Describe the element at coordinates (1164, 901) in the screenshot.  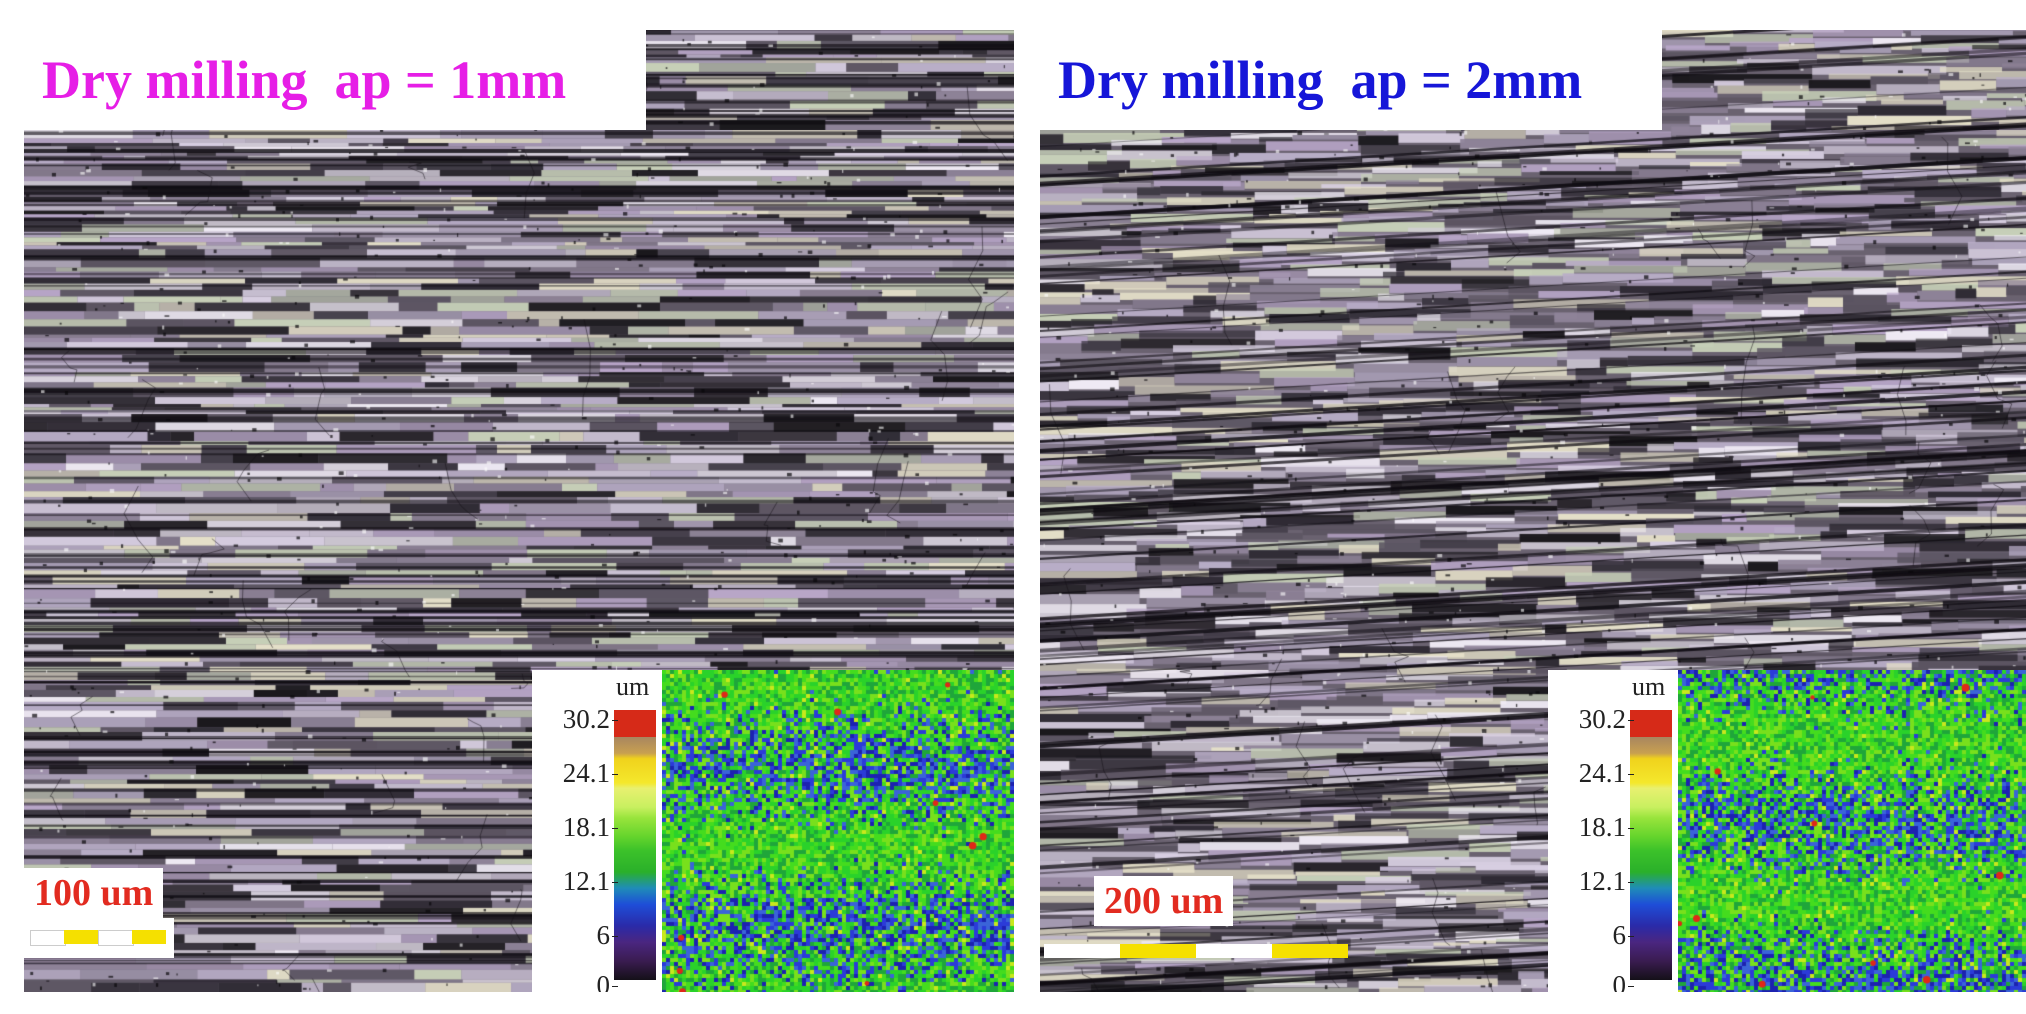
I see `scale-bar-label: 200 um` at that location.